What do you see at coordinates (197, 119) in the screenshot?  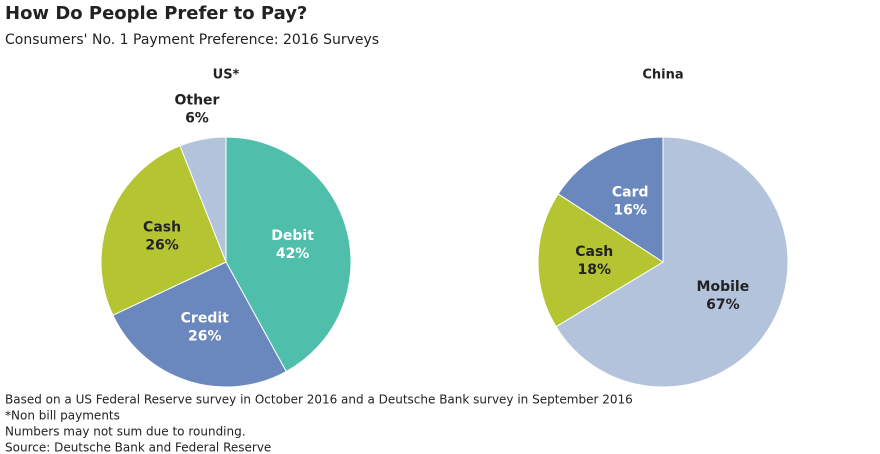 I see `slice-value-label: 6%` at bounding box center [197, 119].